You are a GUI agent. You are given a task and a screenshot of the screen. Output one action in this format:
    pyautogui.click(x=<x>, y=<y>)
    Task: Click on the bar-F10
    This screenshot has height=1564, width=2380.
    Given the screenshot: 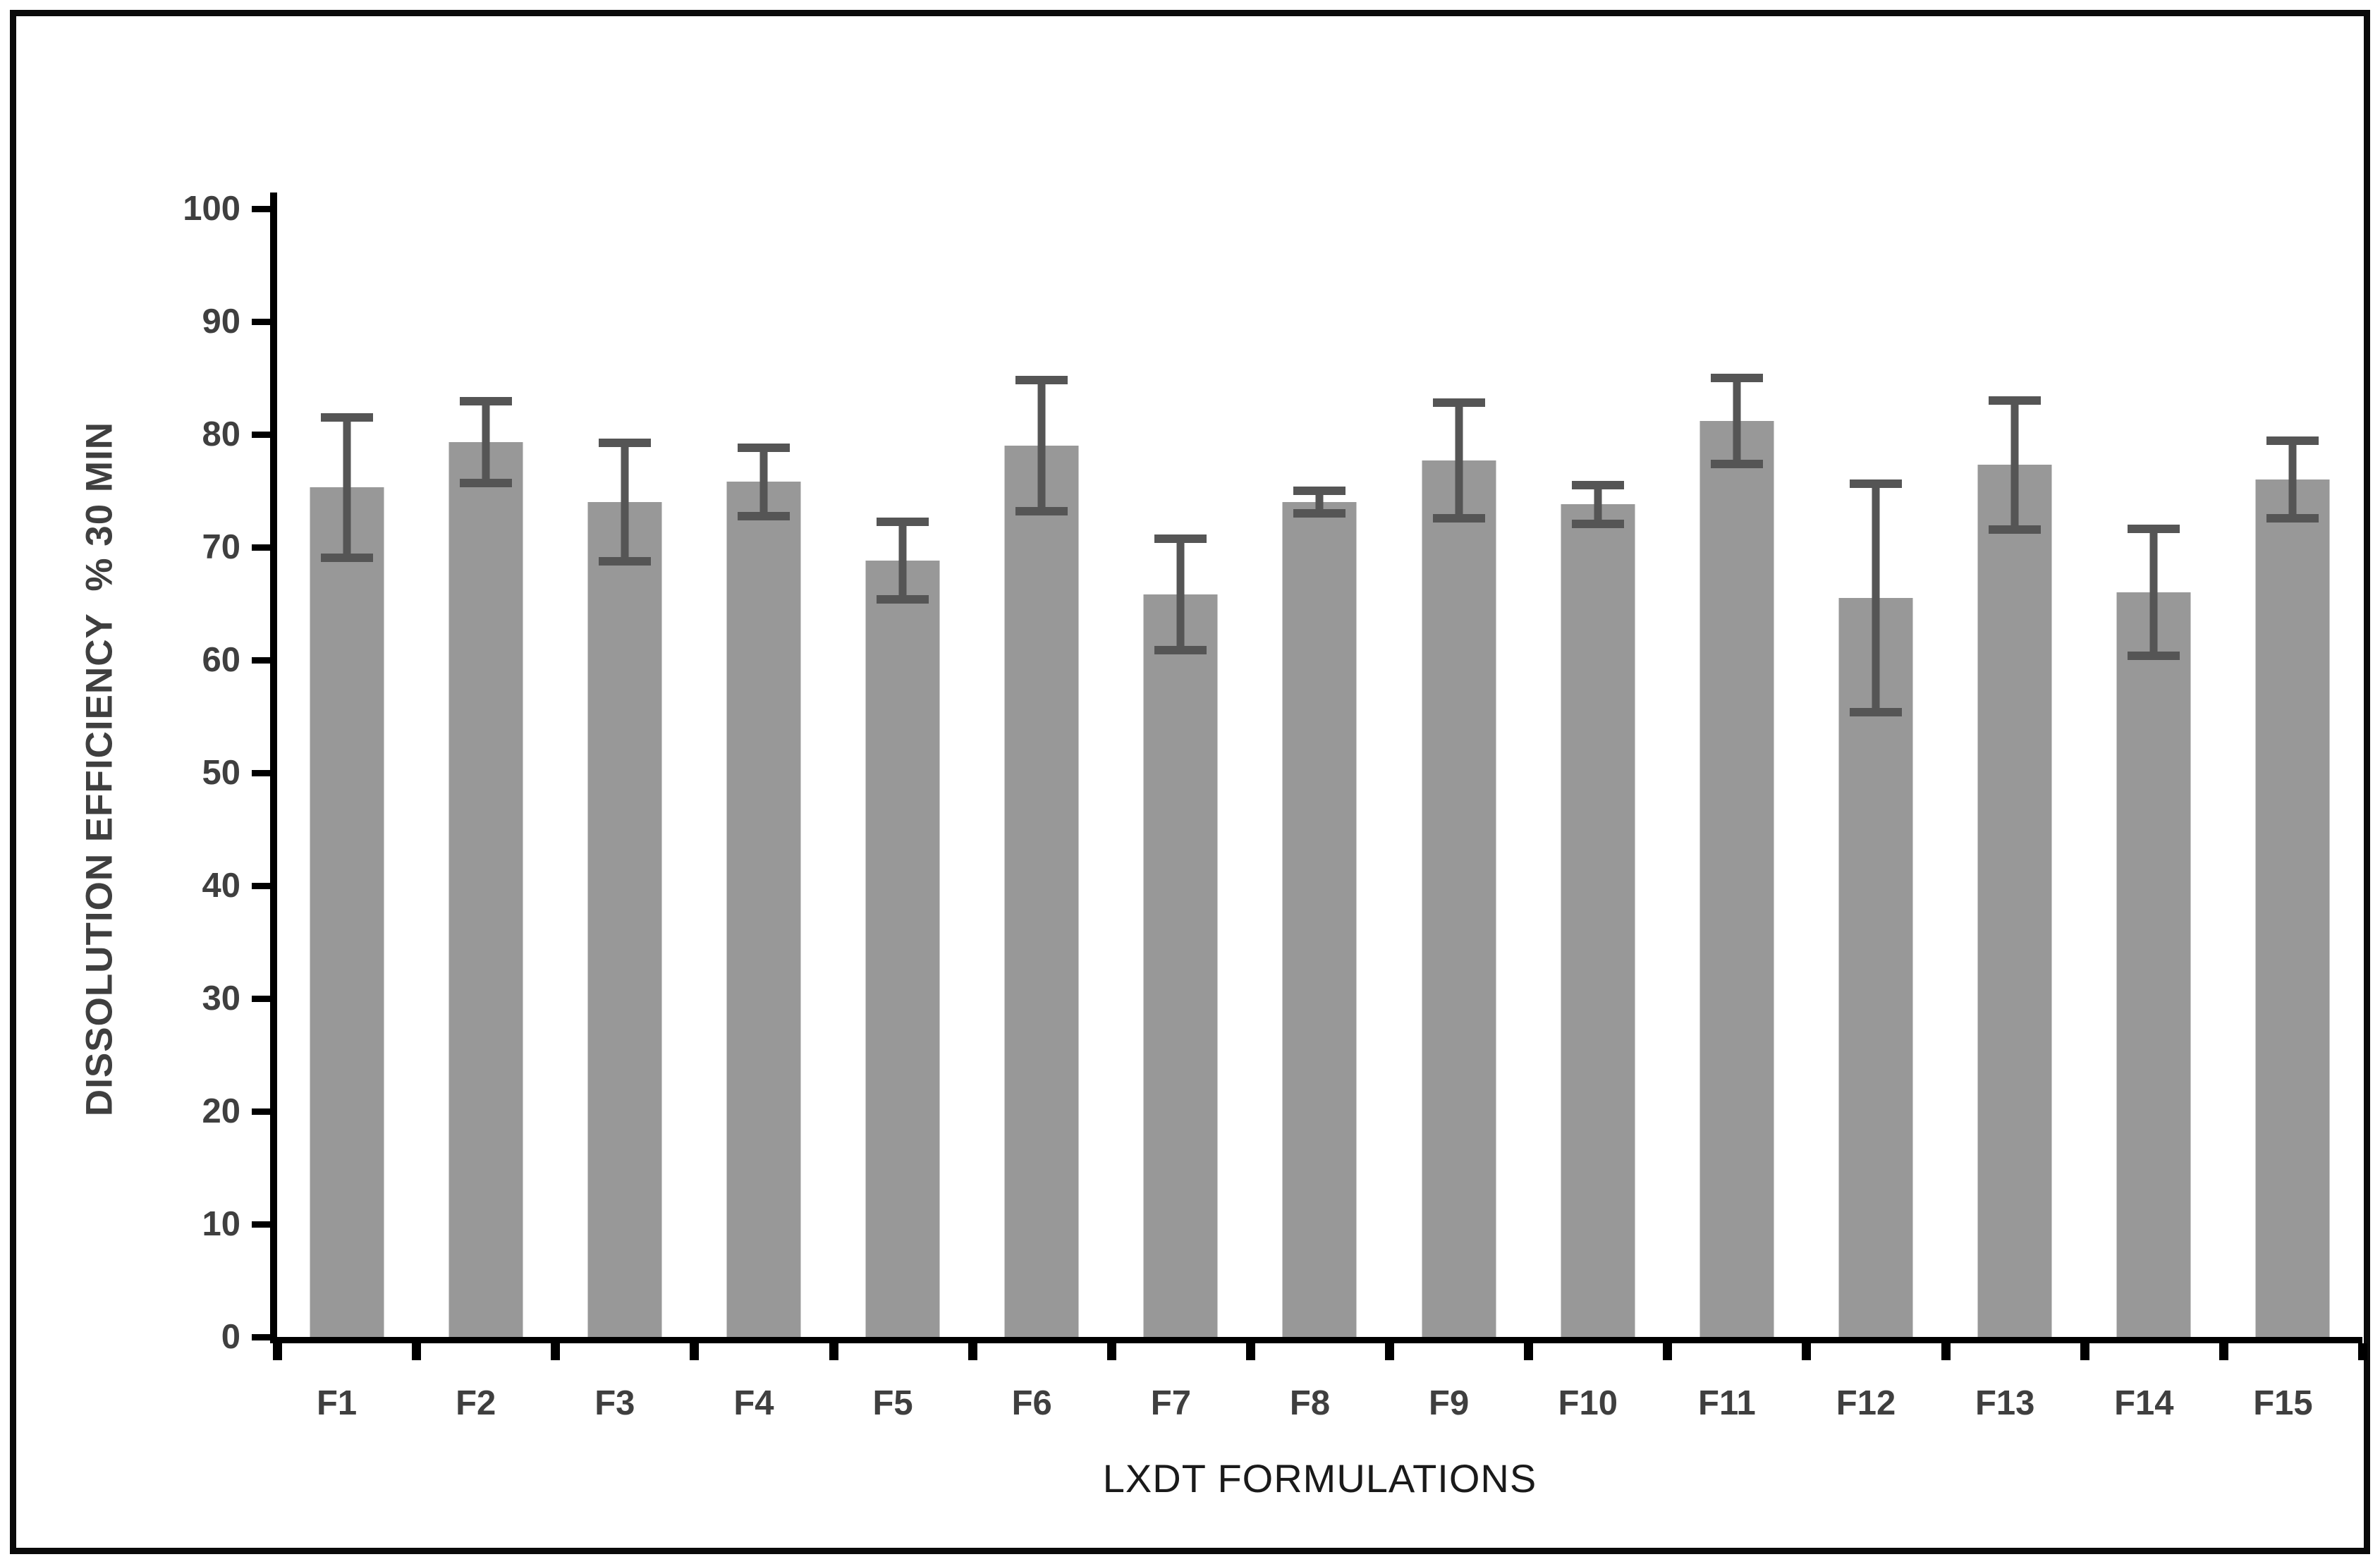 What is the action you would take?
    pyautogui.click(x=1598, y=920)
    